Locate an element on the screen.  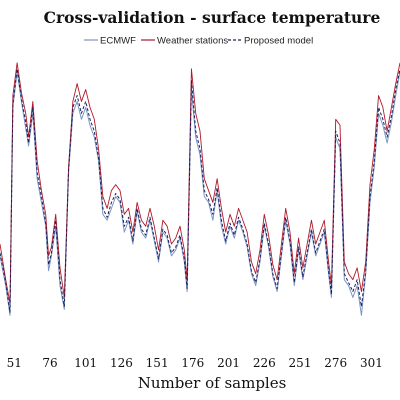
x-tick-label: 151 is located at coordinates (157, 363).